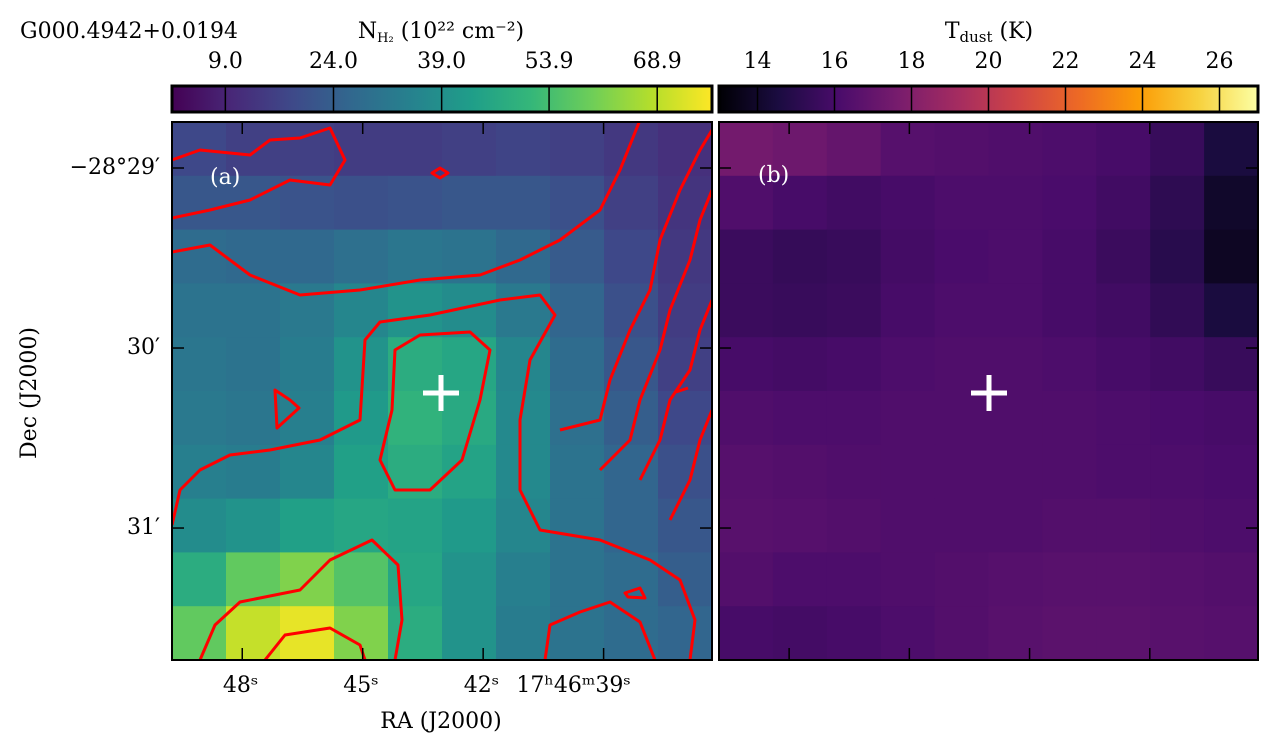 This screenshot has width=1274, height=753. What do you see at coordinates (225, 177) in the screenshot?
I see `panel-label: (a)` at bounding box center [225, 177].